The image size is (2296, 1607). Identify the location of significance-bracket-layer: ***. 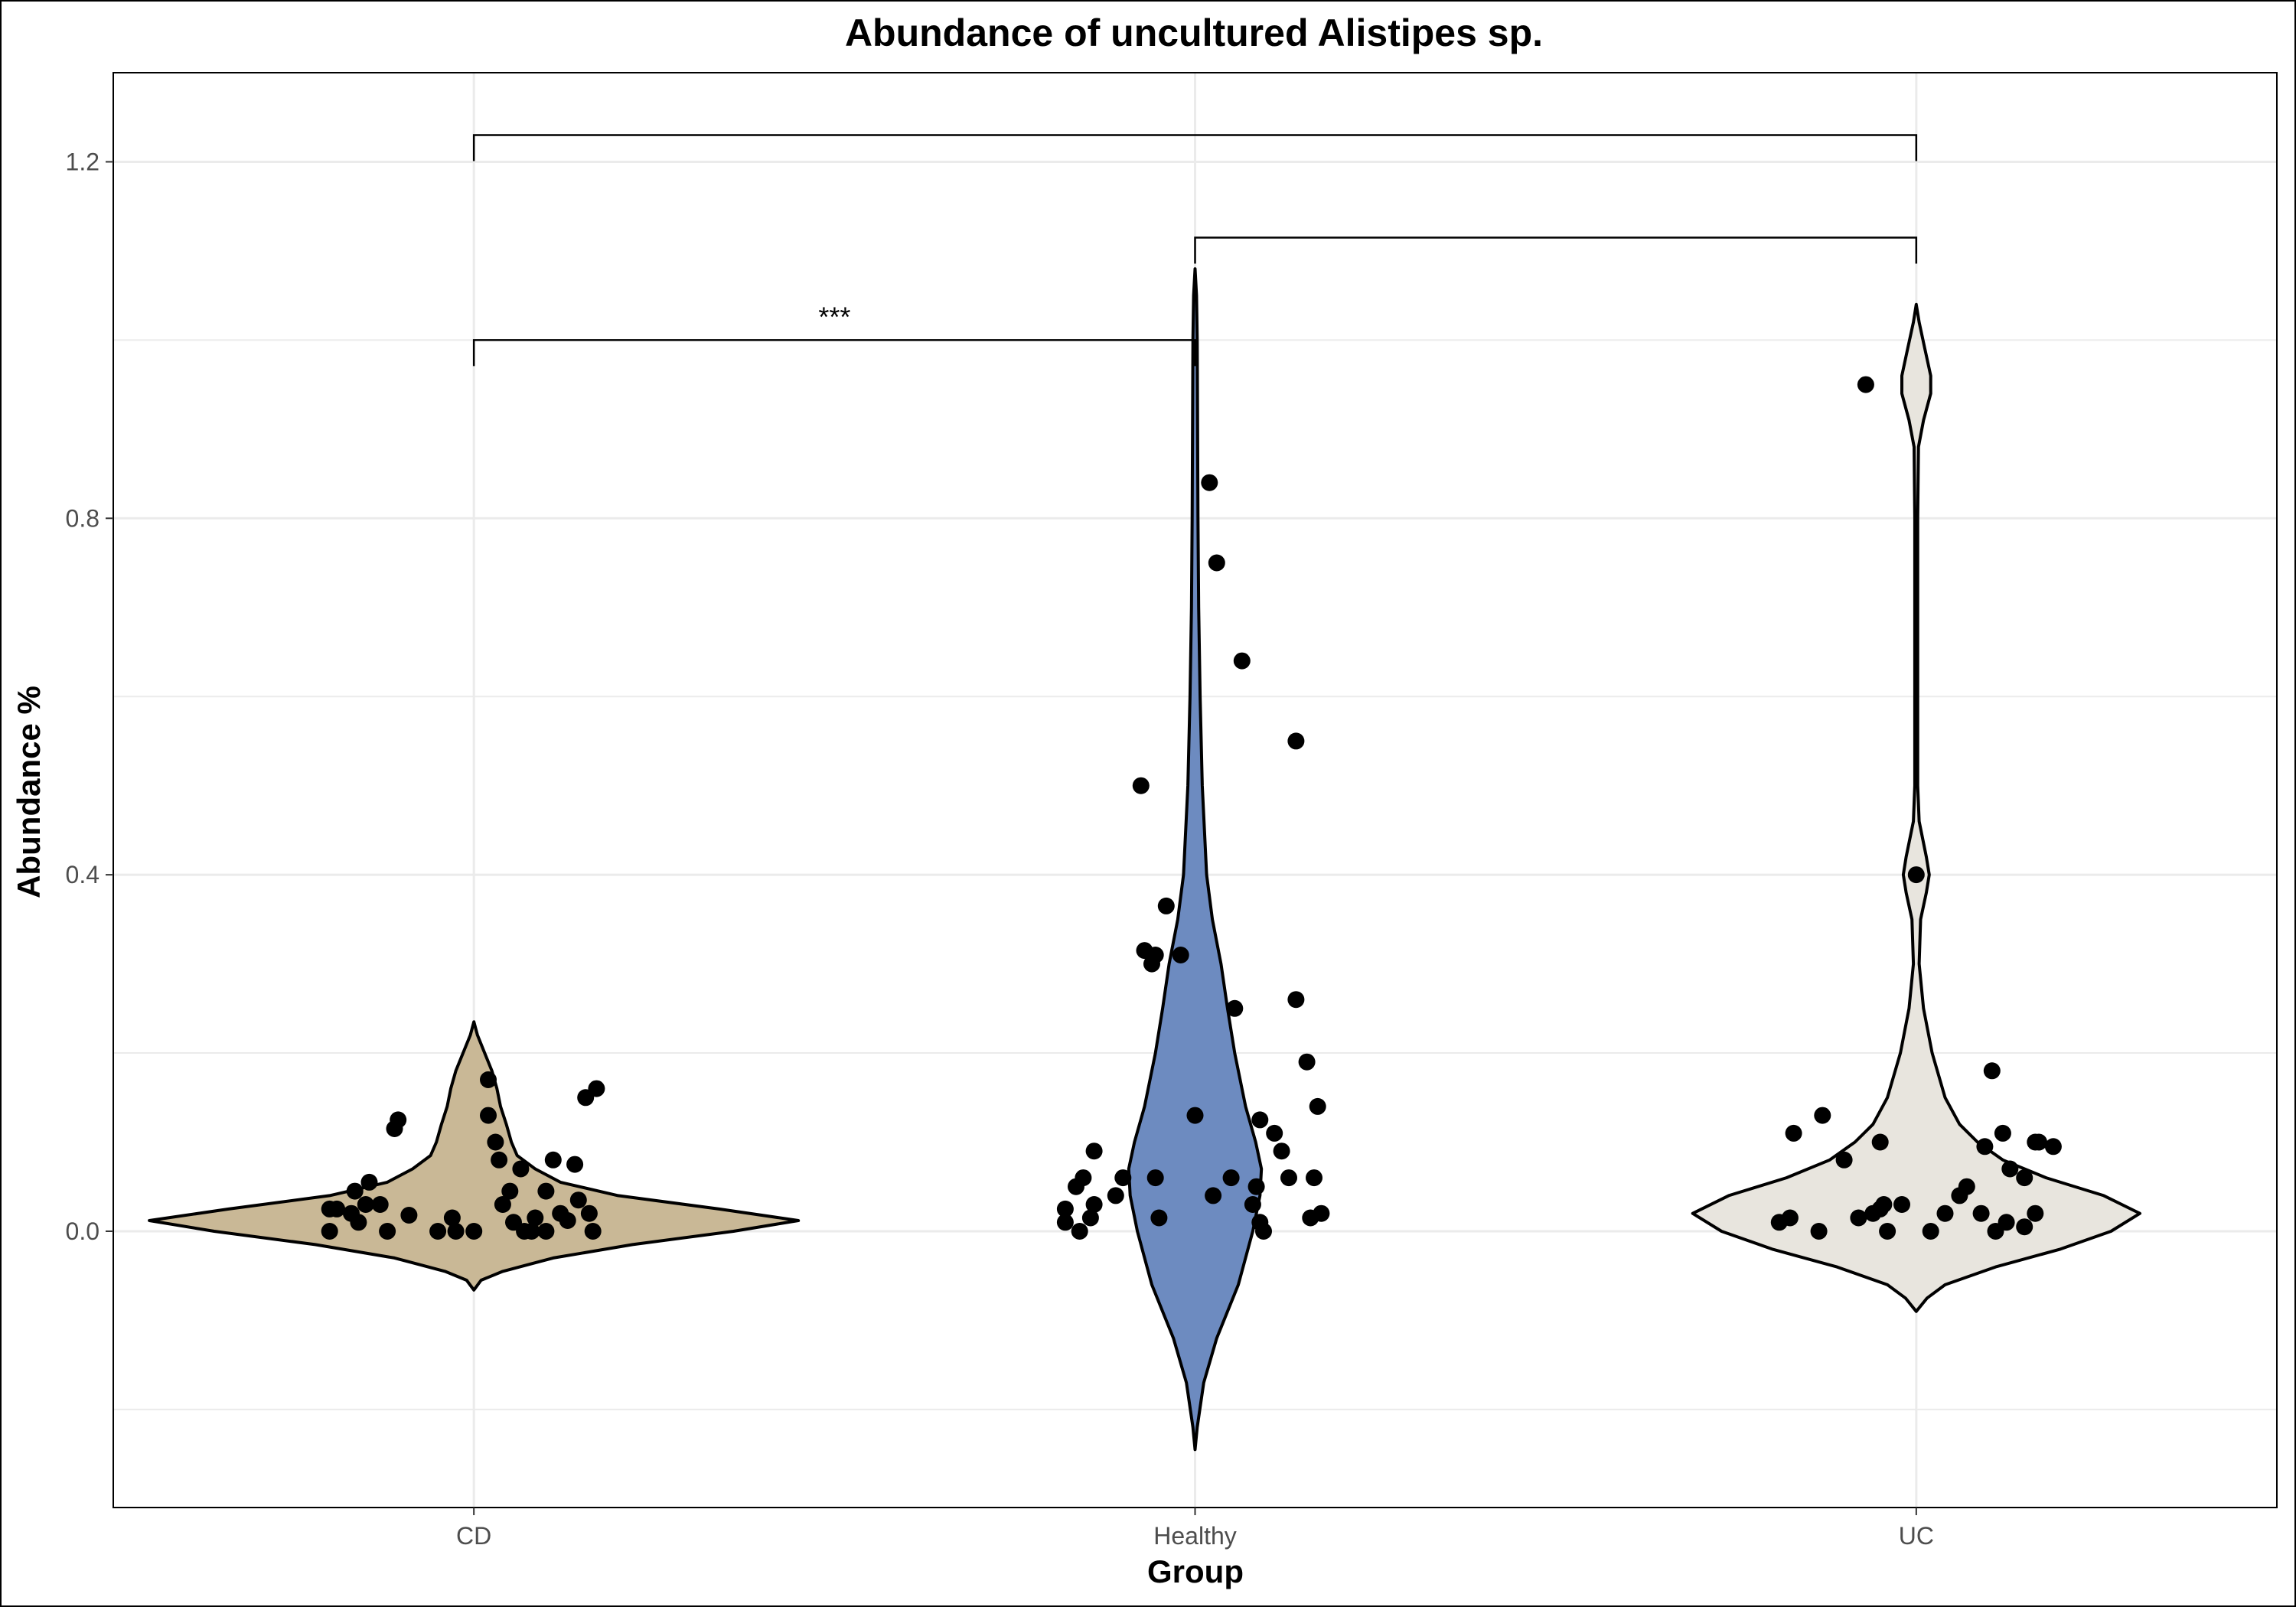
(1195, 250).